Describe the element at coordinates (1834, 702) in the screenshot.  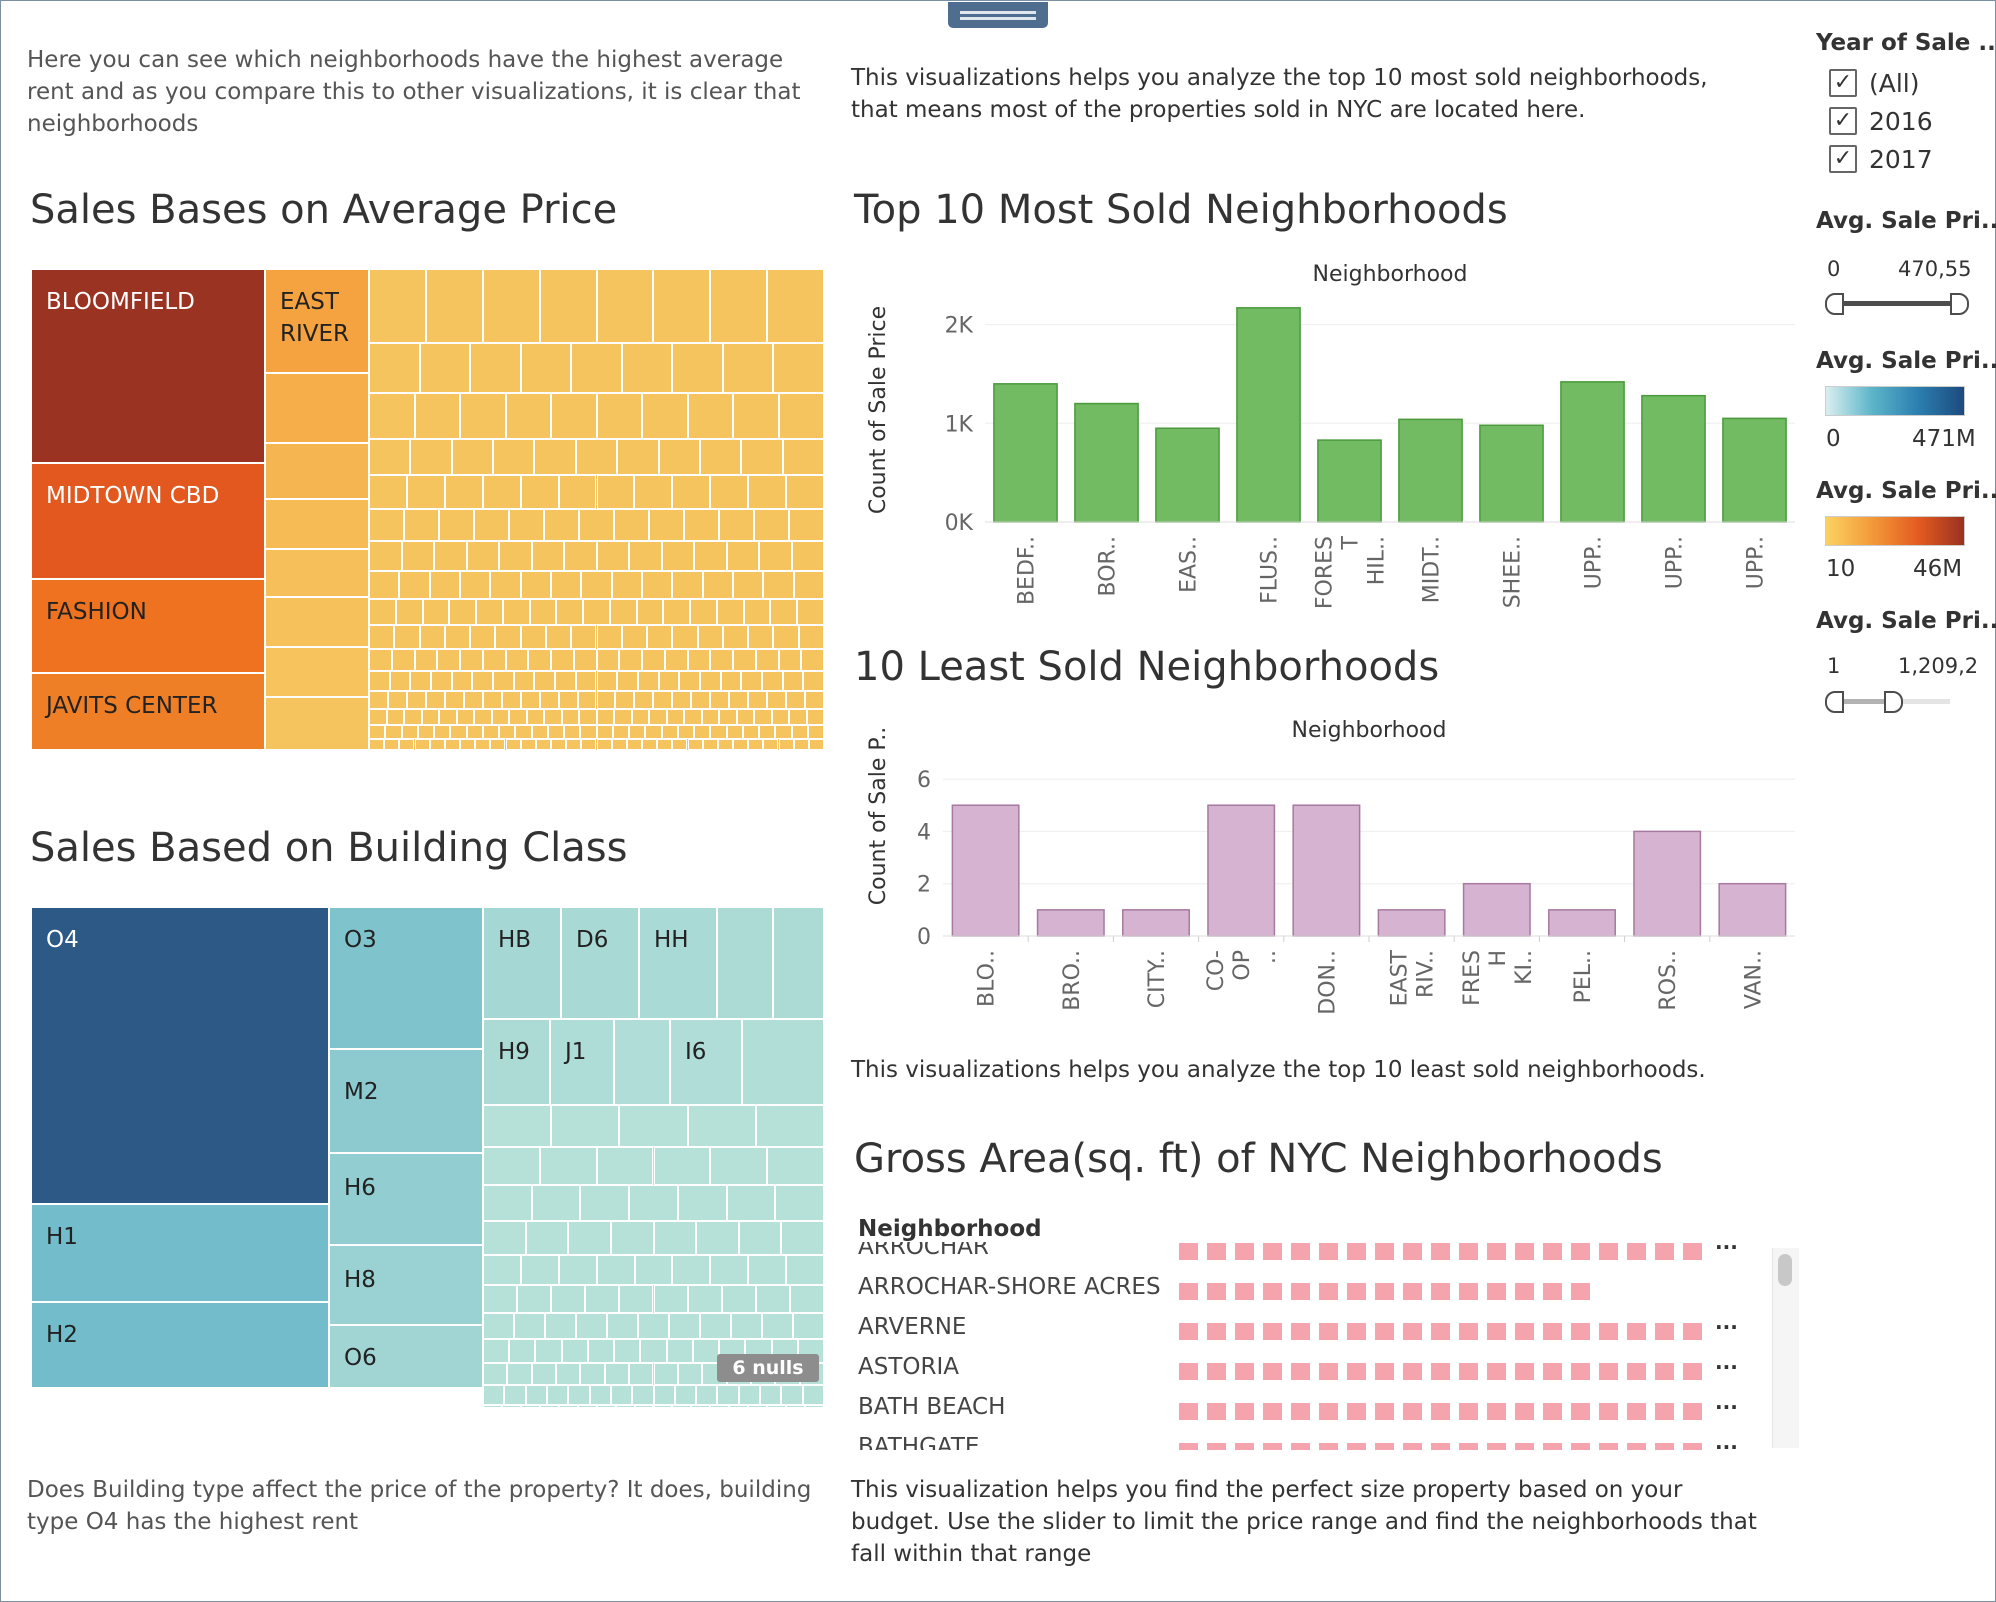
I see `slider-min-handle` at that location.